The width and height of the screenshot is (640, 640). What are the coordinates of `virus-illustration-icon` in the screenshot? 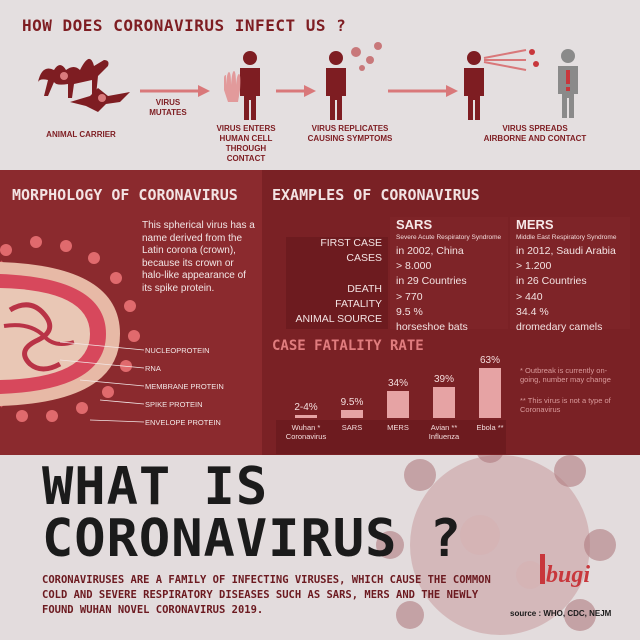 It's located at (496, 545).